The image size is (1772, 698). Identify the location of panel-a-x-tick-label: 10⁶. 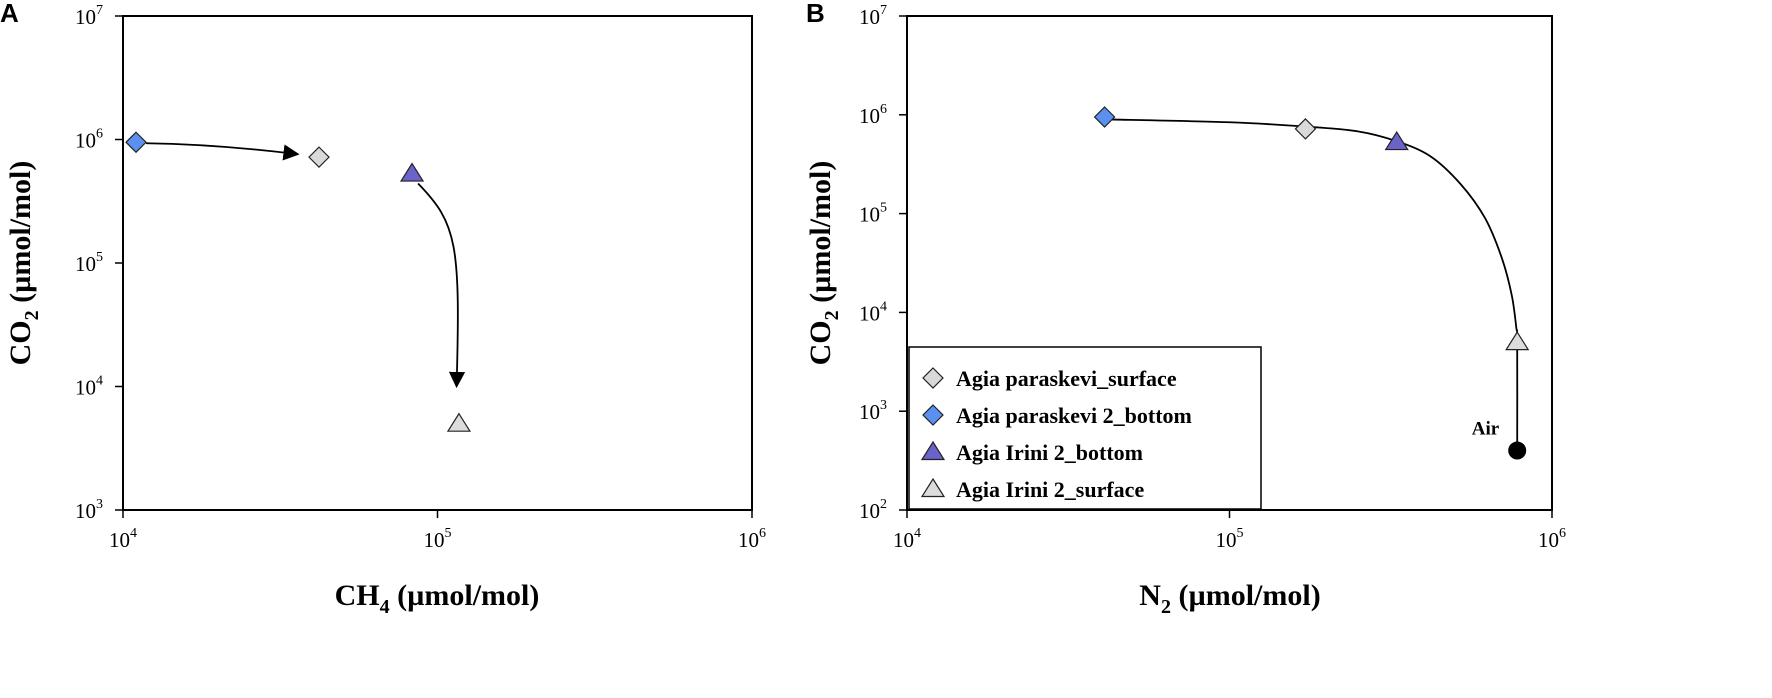
(752, 539).